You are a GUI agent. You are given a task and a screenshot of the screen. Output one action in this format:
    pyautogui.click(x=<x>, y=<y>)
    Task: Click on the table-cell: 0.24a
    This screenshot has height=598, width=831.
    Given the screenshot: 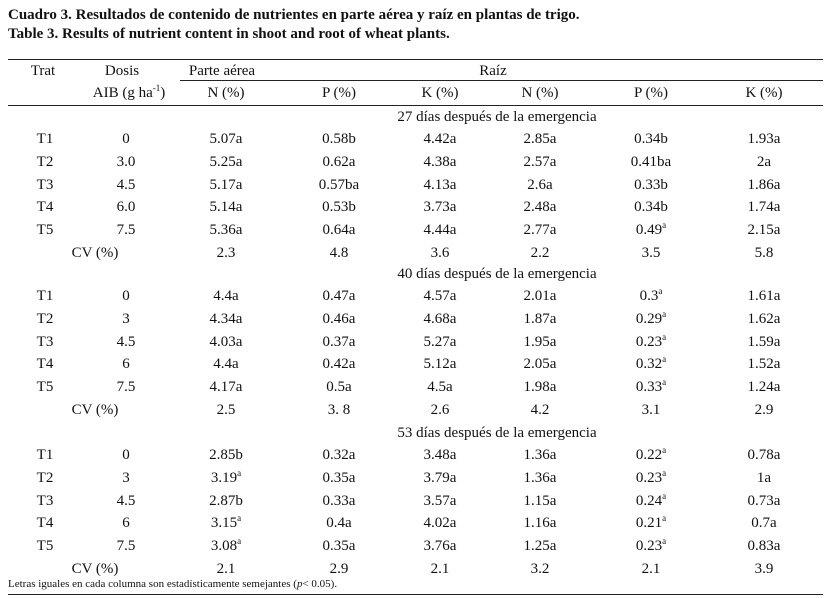 What is the action you would take?
    pyautogui.click(x=651, y=499)
    